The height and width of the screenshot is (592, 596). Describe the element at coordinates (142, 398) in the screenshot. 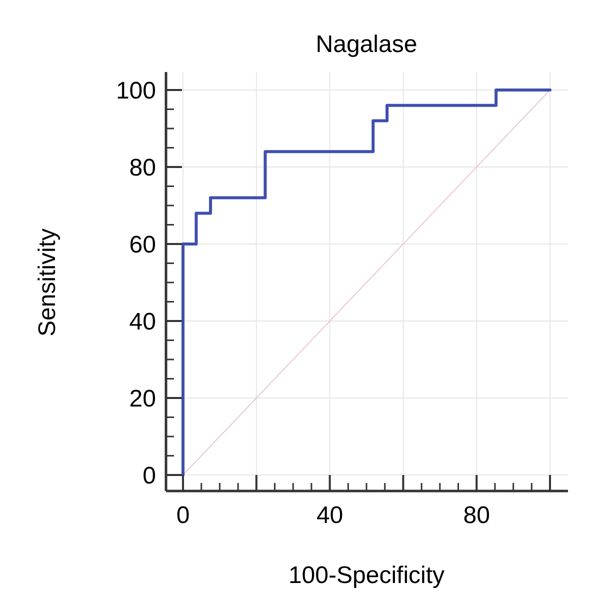

I see `y-tick-label: 20` at that location.